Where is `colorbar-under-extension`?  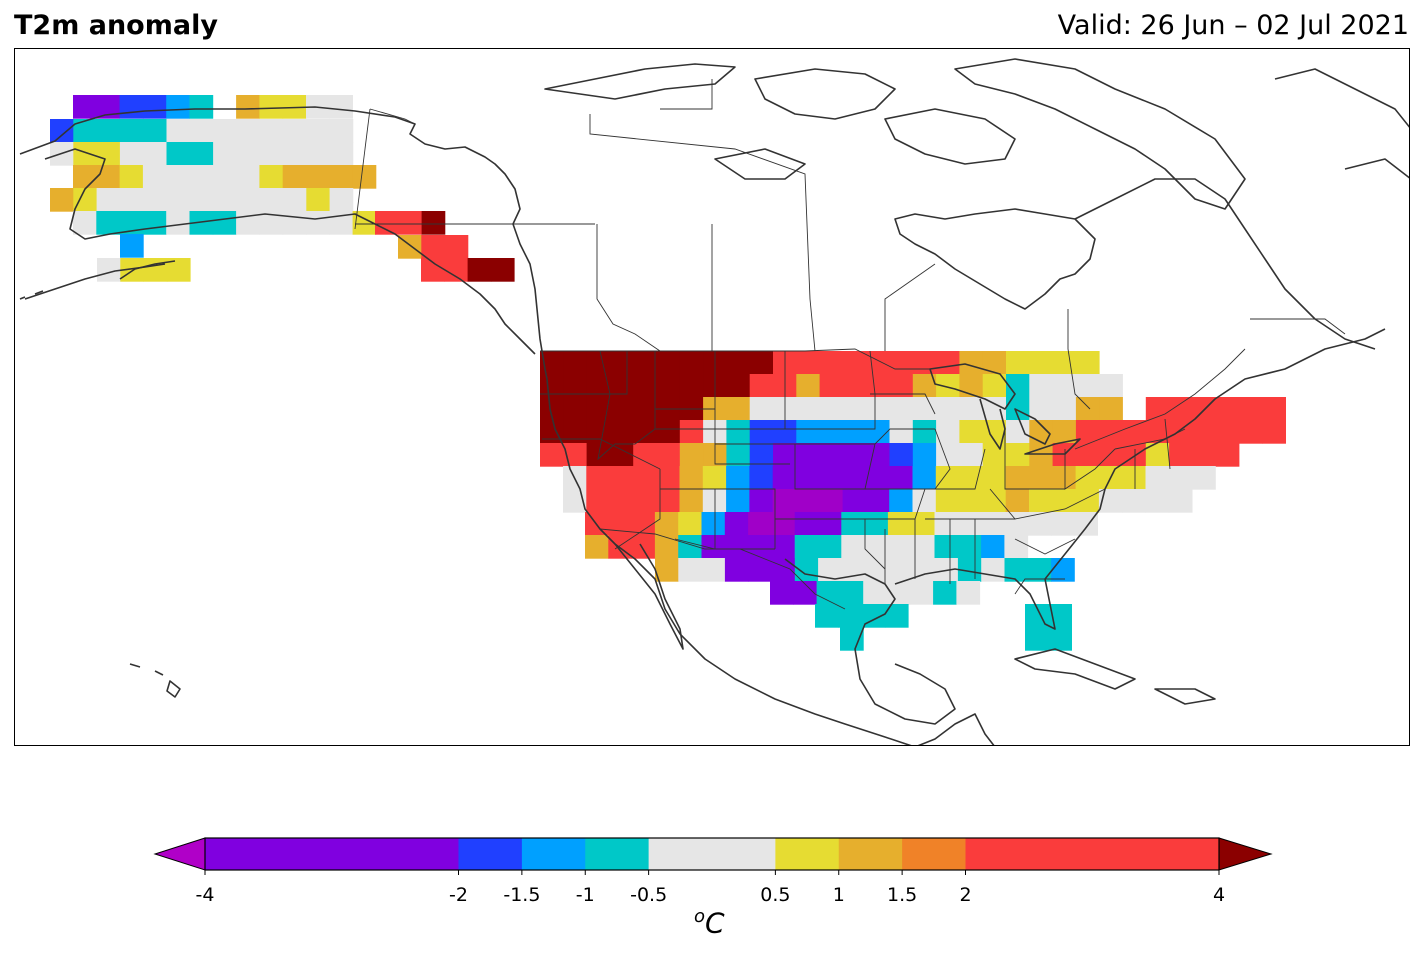
colorbar-under-extension is located at coordinates (179, 854).